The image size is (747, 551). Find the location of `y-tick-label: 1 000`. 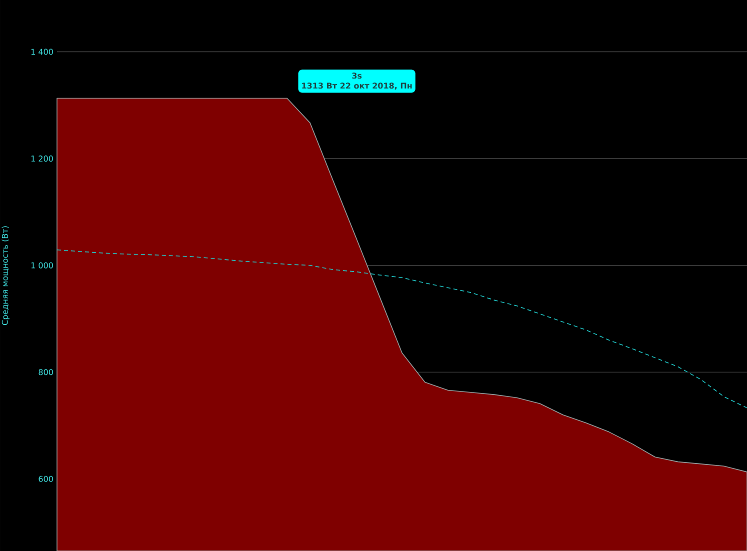

y-tick-label: 1 000 is located at coordinates (42, 265).